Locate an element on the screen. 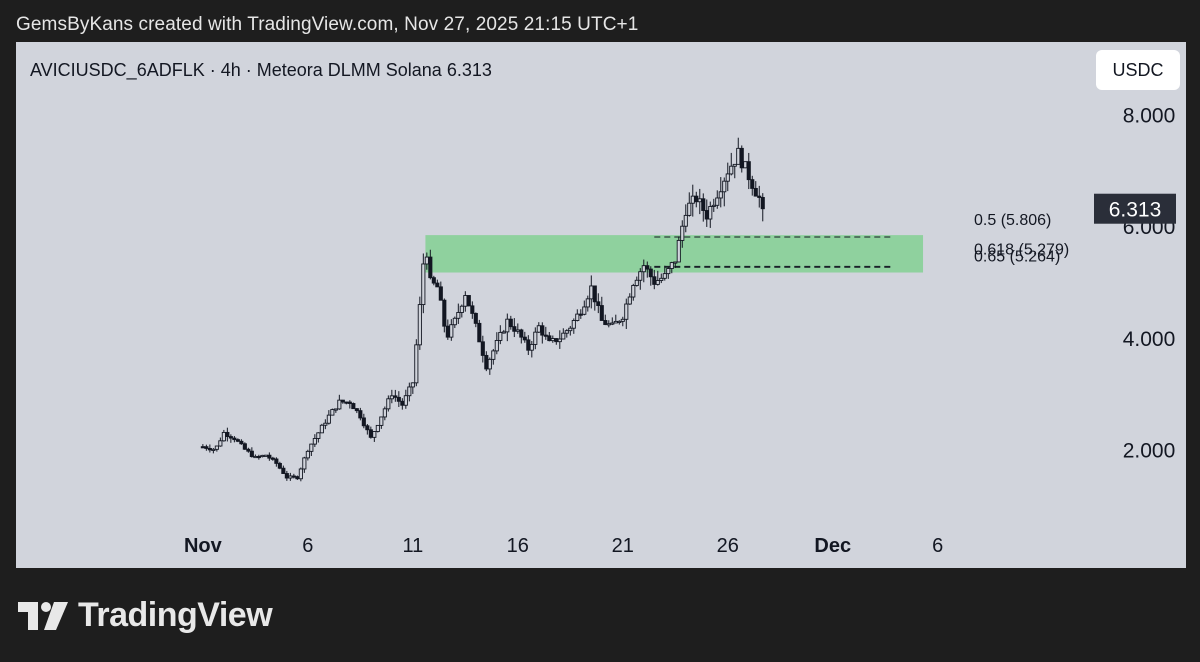 Image resolution: width=1200 pixels, height=662 pixels. tradingview-brand: TradingView is located at coordinates (145, 615).